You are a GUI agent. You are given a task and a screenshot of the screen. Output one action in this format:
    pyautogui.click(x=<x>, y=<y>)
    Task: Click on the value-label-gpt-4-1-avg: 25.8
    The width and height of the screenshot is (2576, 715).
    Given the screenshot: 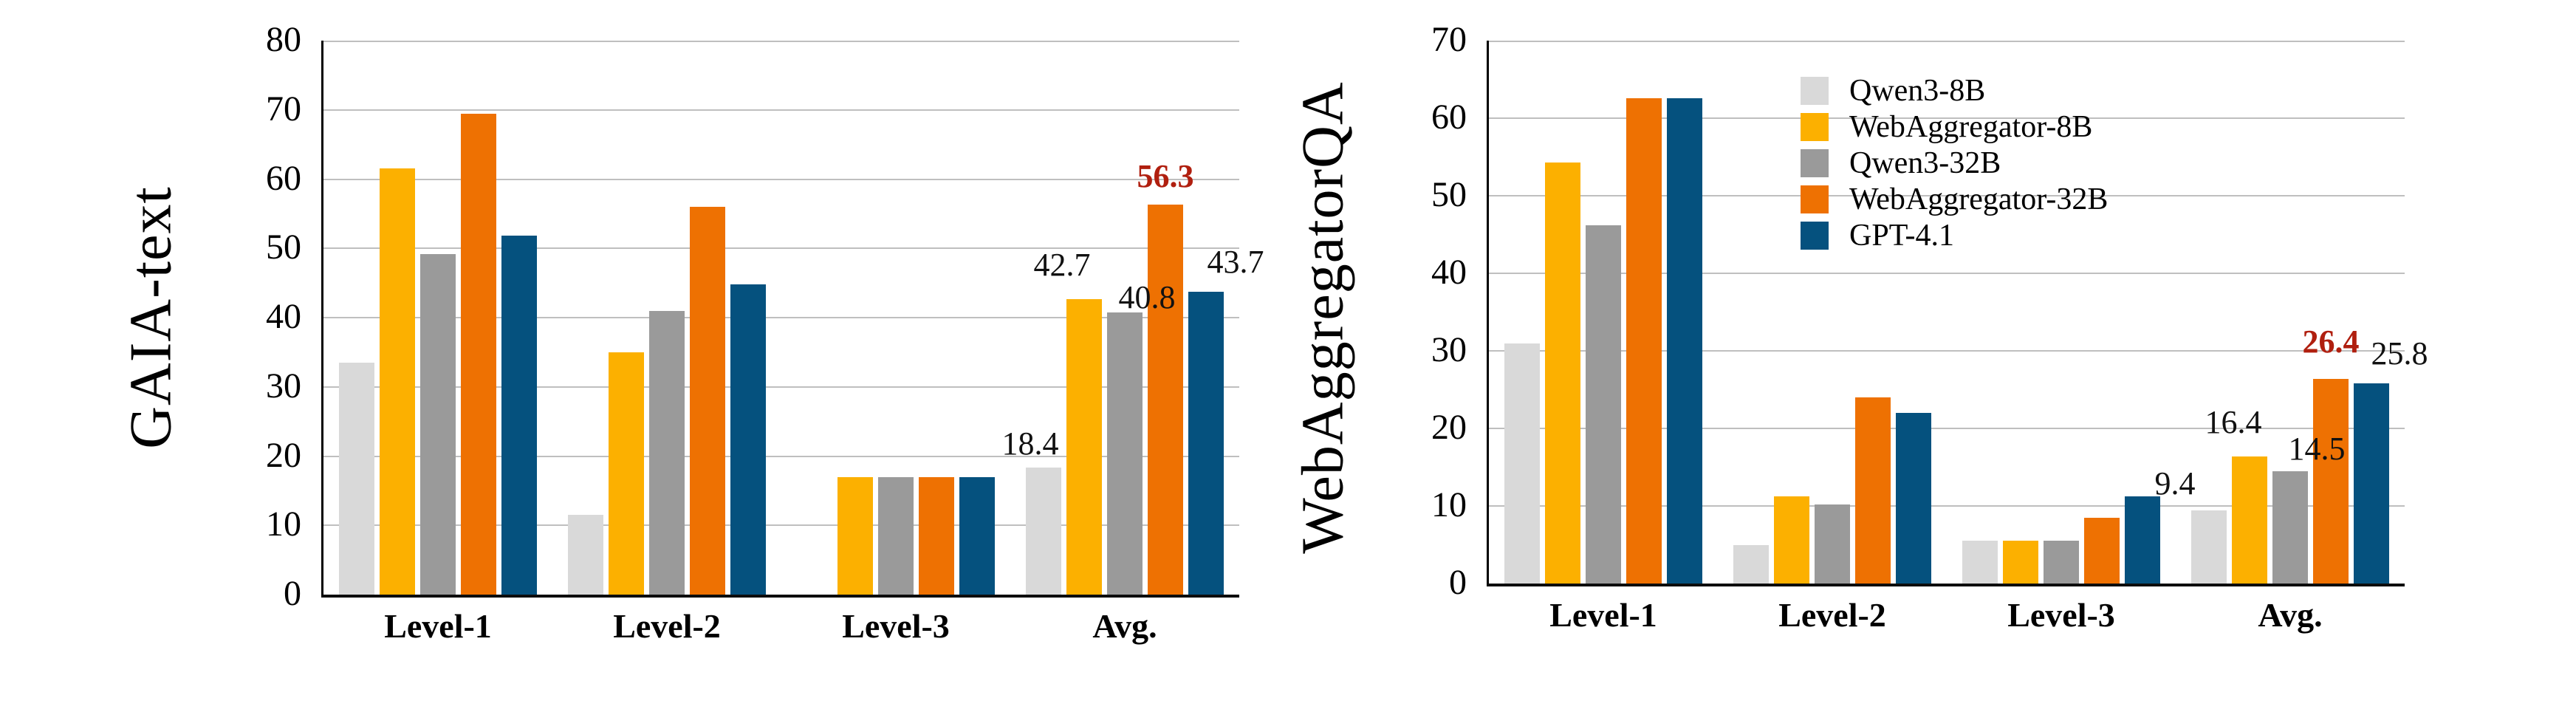 What is the action you would take?
    pyautogui.click(x=2399, y=353)
    